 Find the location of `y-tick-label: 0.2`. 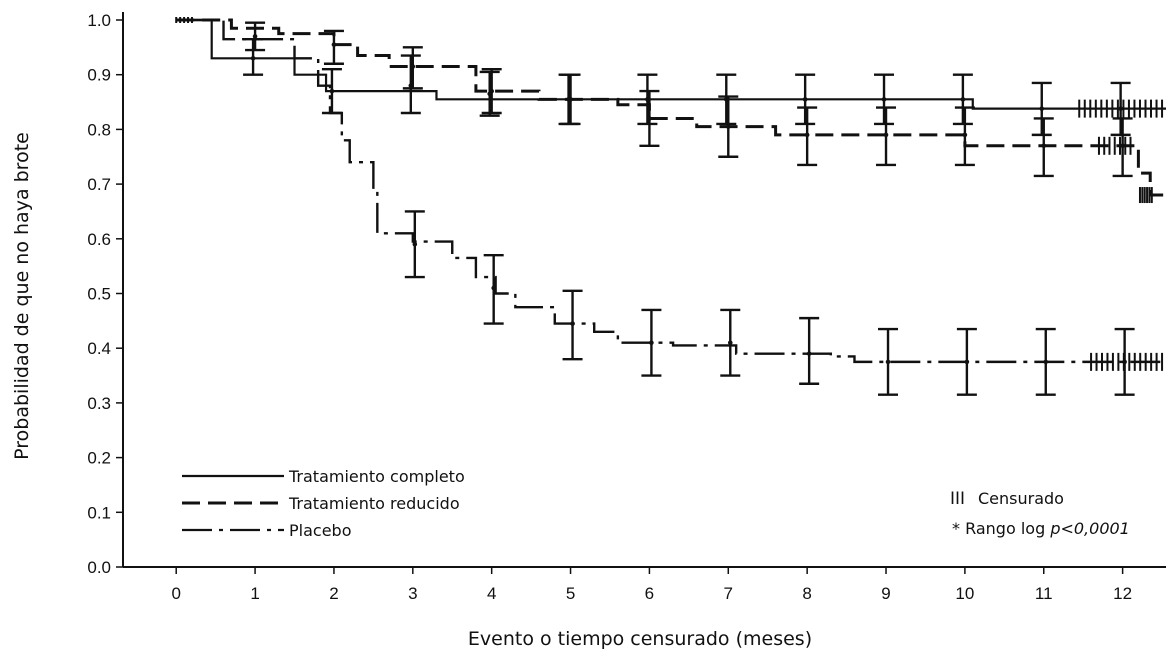

y-tick-label: 0.2 is located at coordinates (99, 458).